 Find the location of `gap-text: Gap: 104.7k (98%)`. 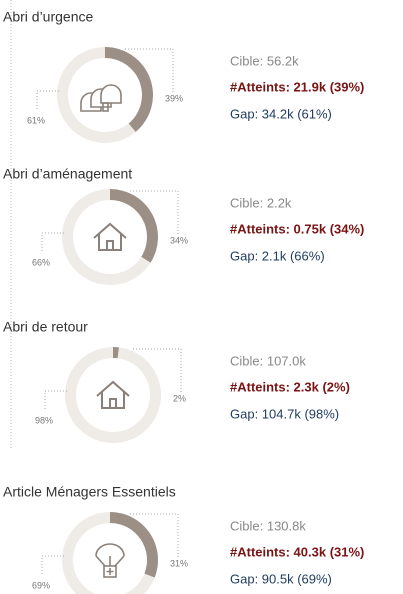

gap-text: Gap: 104.7k (98%) is located at coordinates (284, 413).